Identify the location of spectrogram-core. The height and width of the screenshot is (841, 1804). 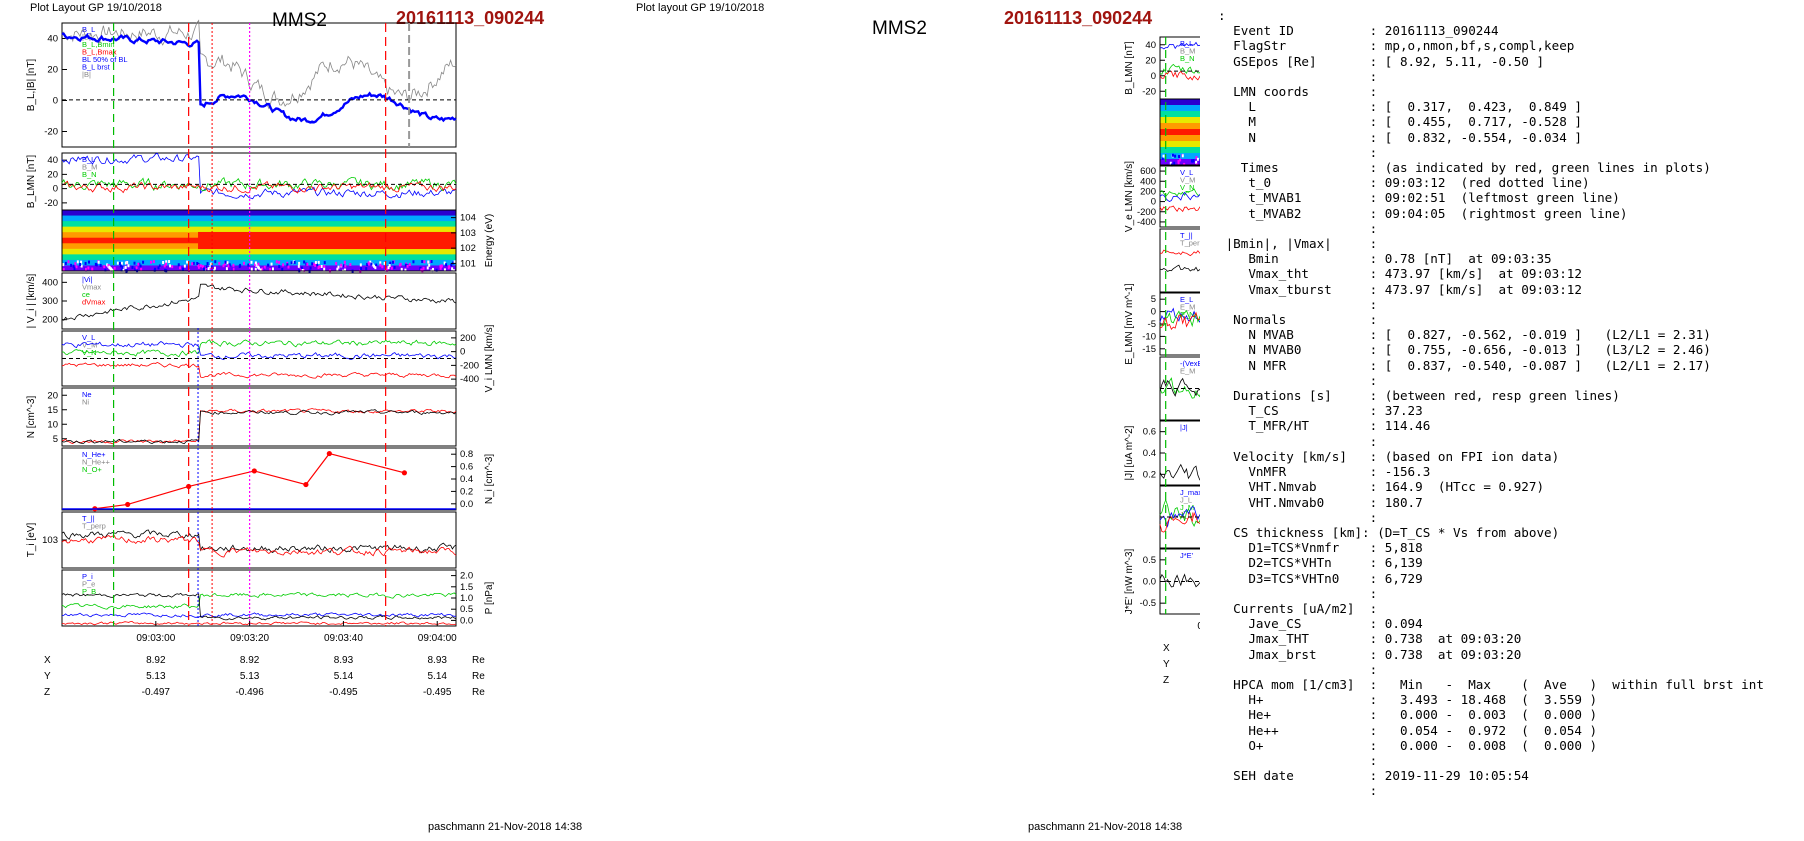
(327, 240).